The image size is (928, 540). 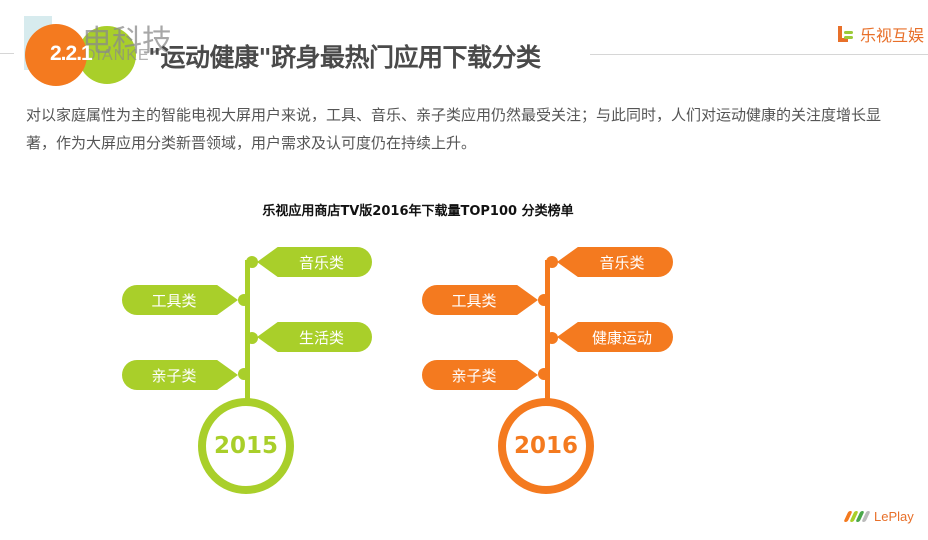 What do you see at coordinates (314, 337) in the screenshot?
I see `category-flag-right-bottom: 生活类` at bounding box center [314, 337].